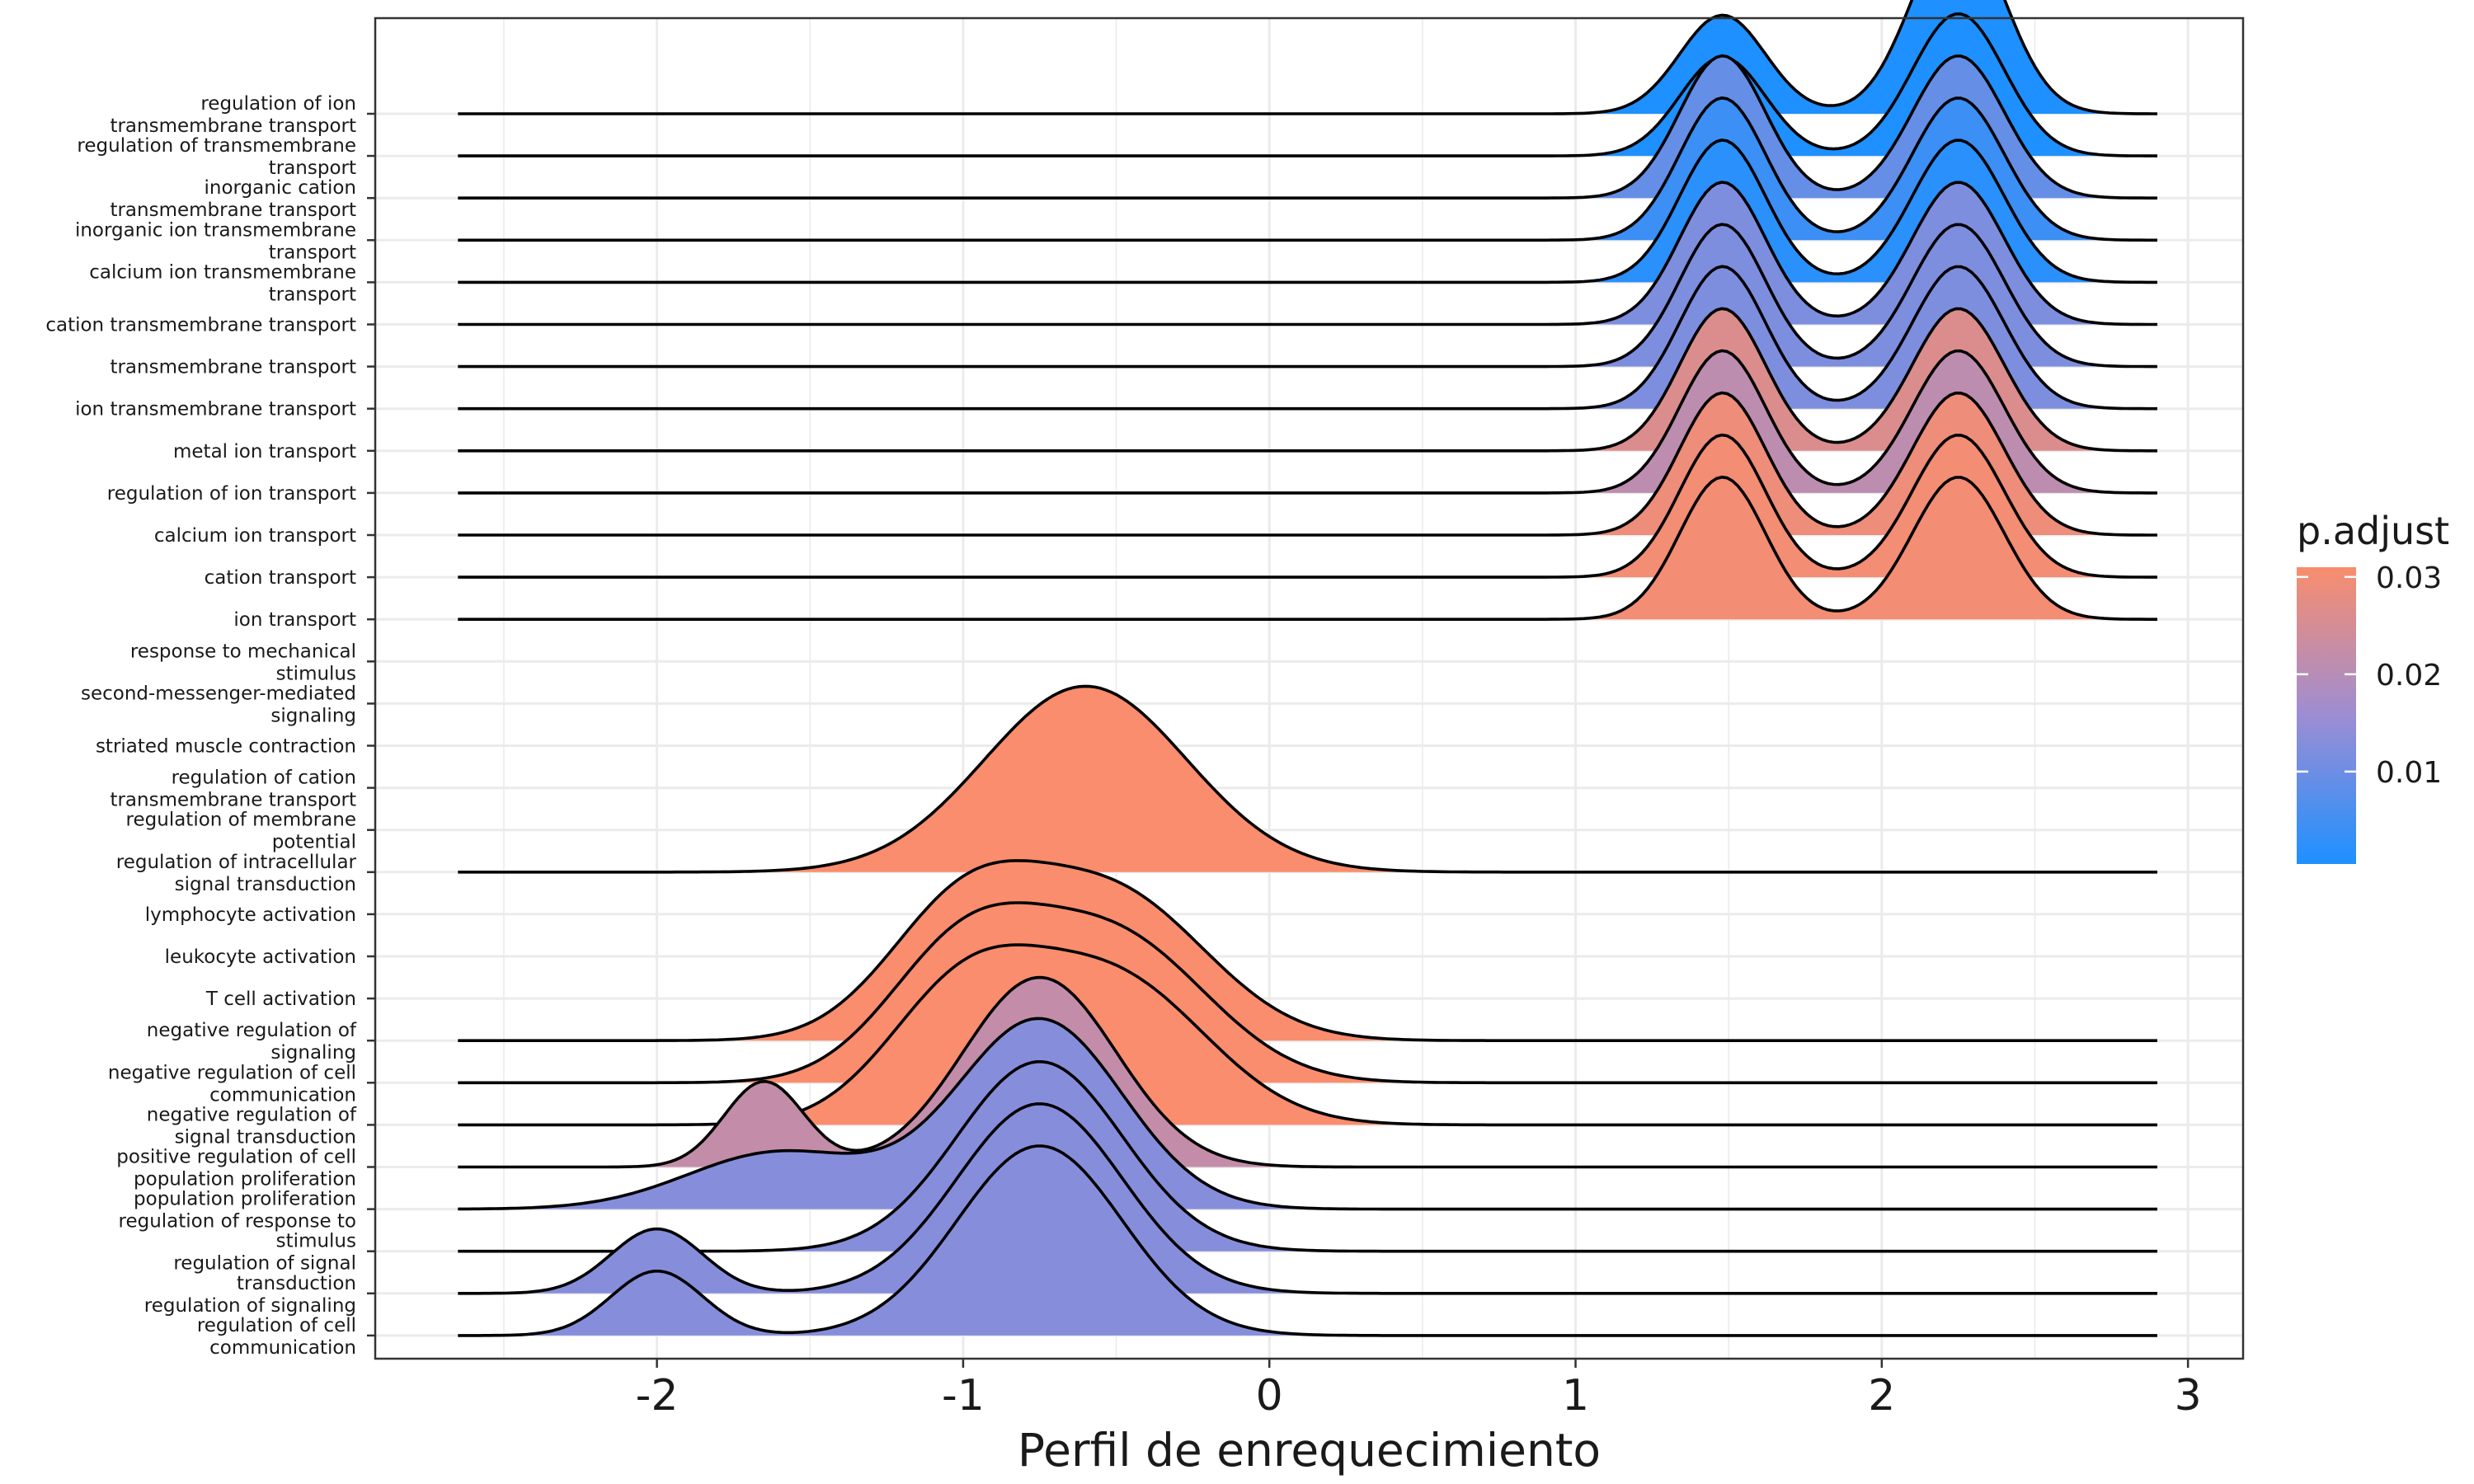 This screenshot has width=2474, height=1484. Describe the element at coordinates (216, 146) in the screenshot. I see `y-tick-label-line: regulation of transmembrane` at that location.